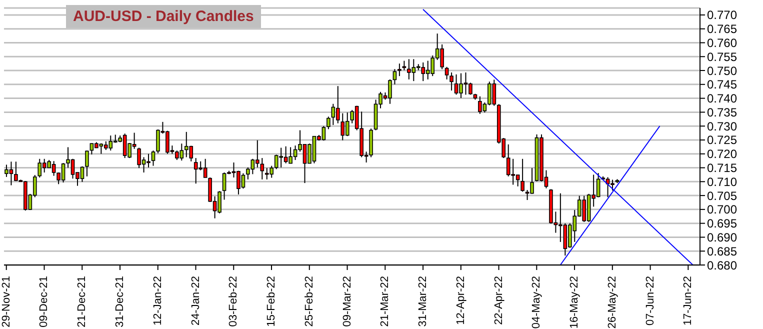  What do you see at coordinates (498, 300) in the screenshot?
I see `x-tick-label: 22-Apr-22` at bounding box center [498, 300].